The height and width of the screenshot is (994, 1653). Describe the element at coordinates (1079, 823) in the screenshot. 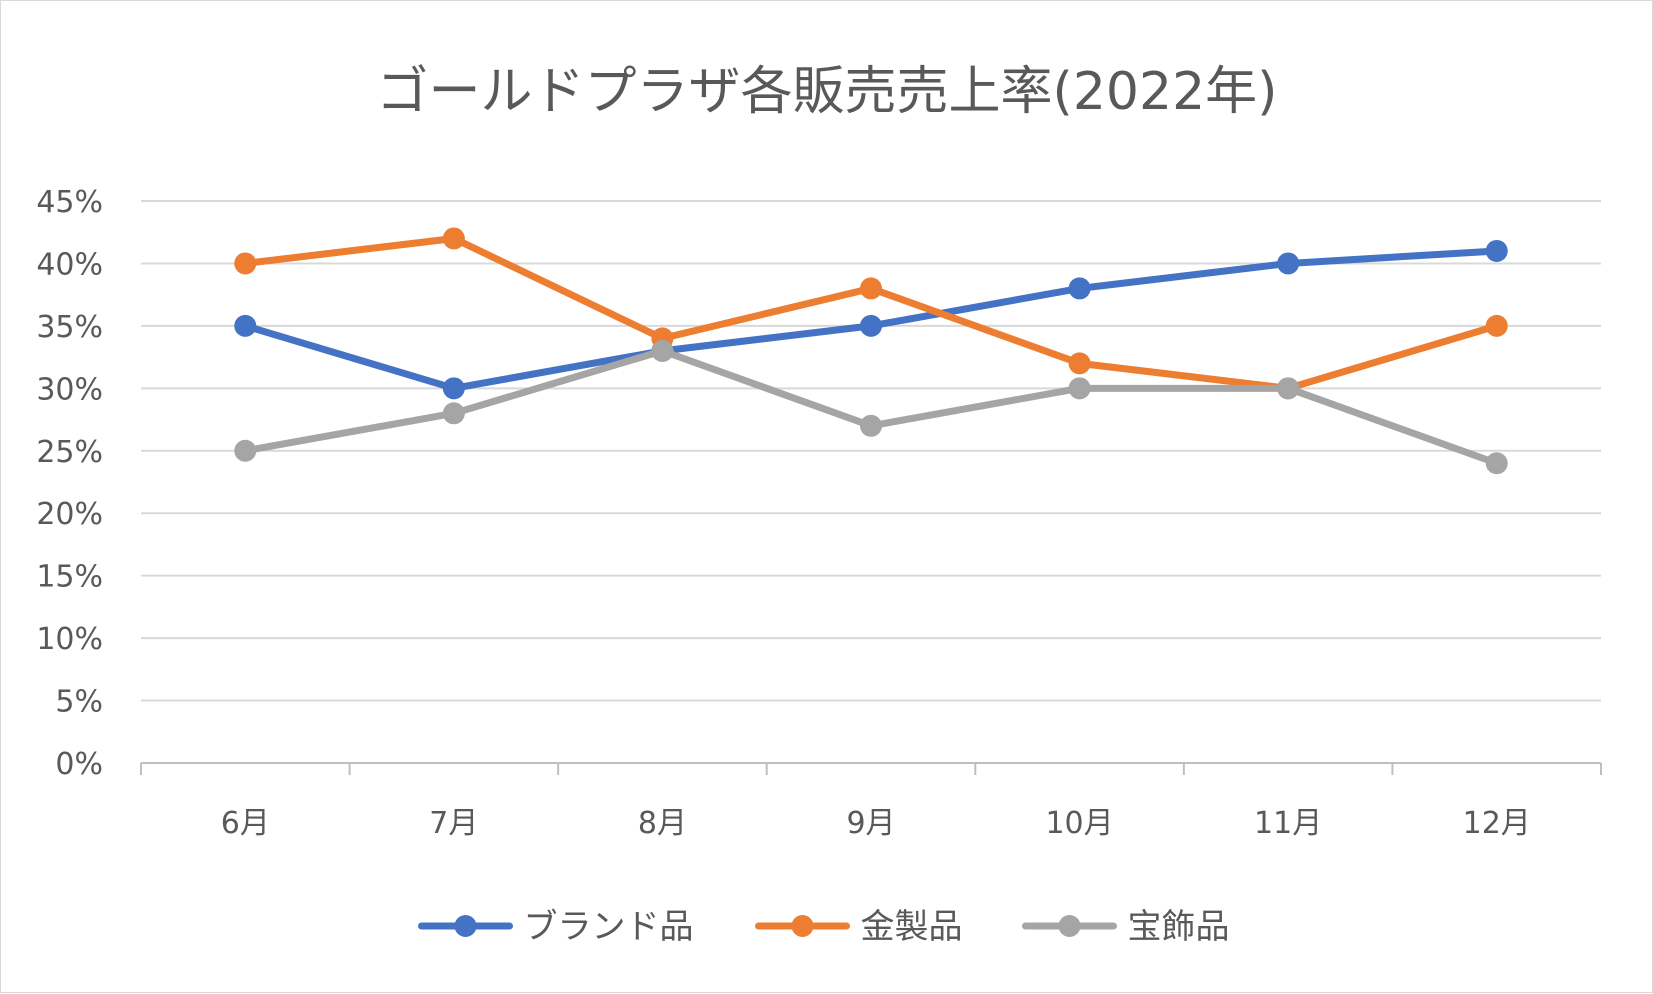

I see `x-tick-label: 10月` at that location.